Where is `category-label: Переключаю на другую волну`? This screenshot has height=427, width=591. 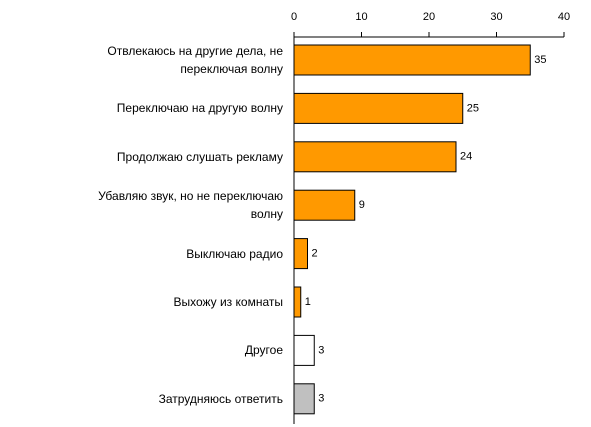 category-label: Переключаю на другую волну is located at coordinates (199, 108).